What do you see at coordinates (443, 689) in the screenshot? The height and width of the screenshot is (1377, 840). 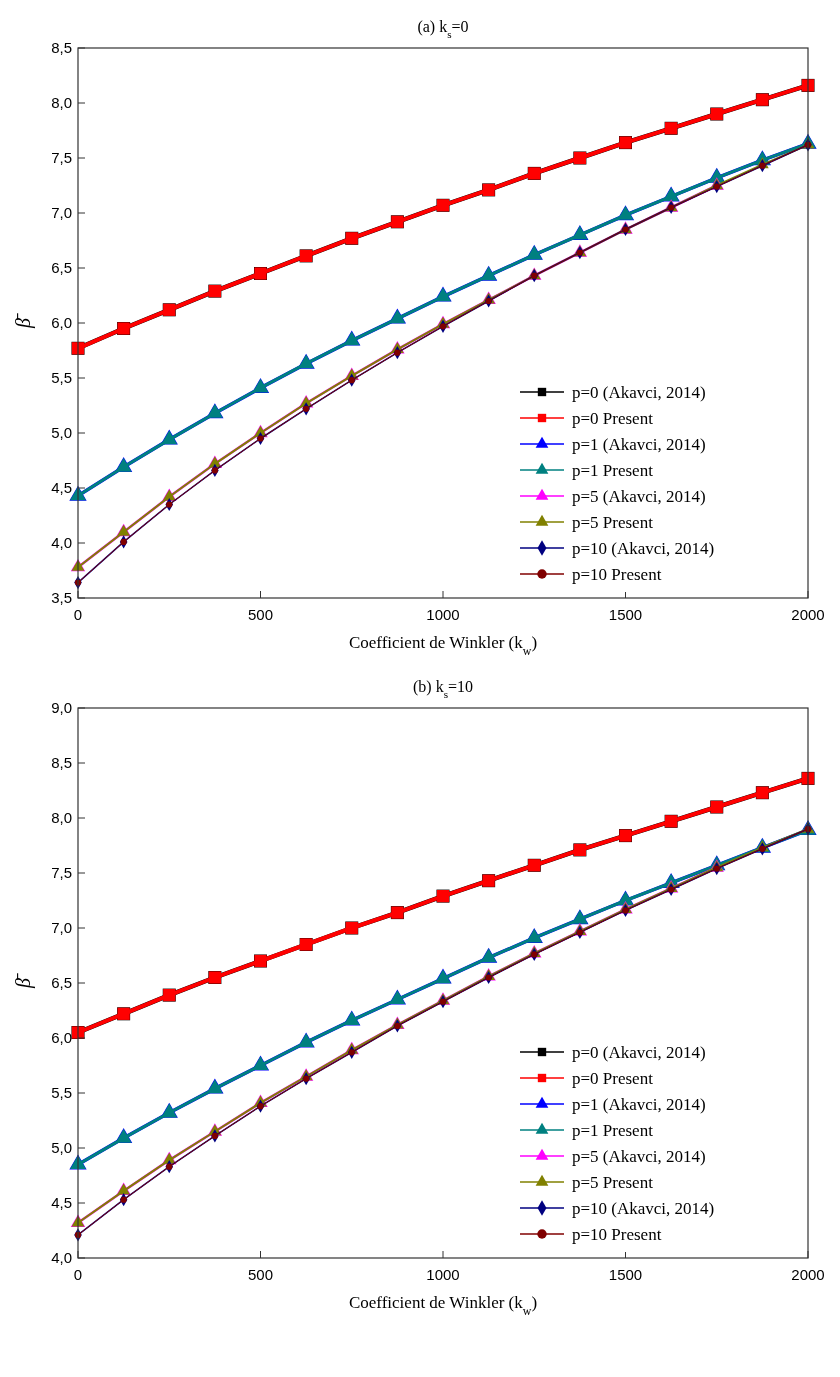 I see `chart-title: (b) k$_{s}$=10` at bounding box center [443, 689].